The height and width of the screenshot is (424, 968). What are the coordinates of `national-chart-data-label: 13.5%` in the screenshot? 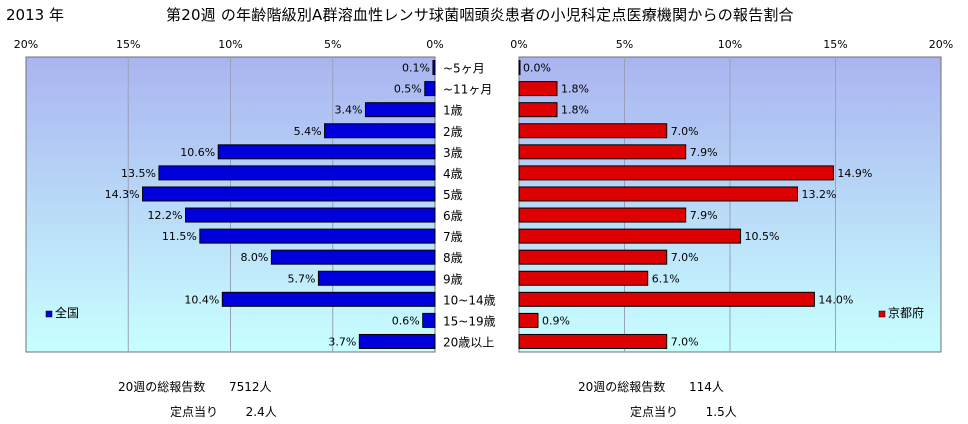 It's located at (138, 173).